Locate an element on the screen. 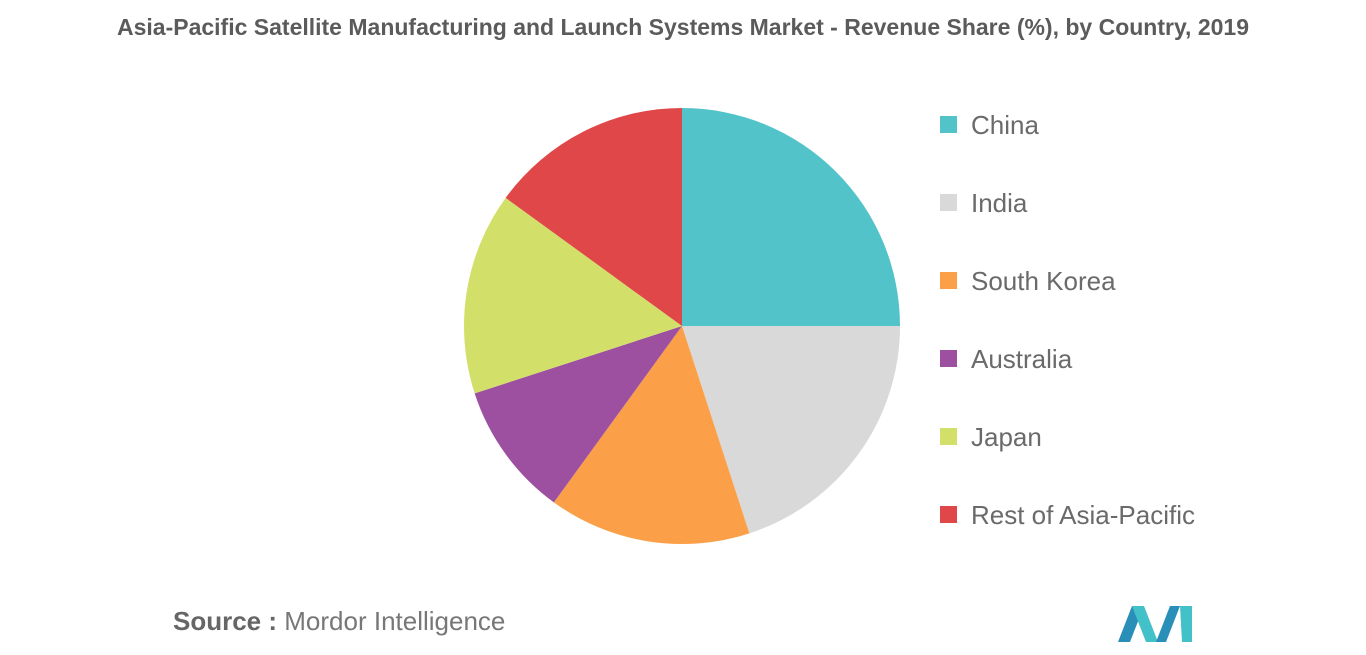 This screenshot has height=655, width=1366. legend-label: Japan is located at coordinates (1006, 437).